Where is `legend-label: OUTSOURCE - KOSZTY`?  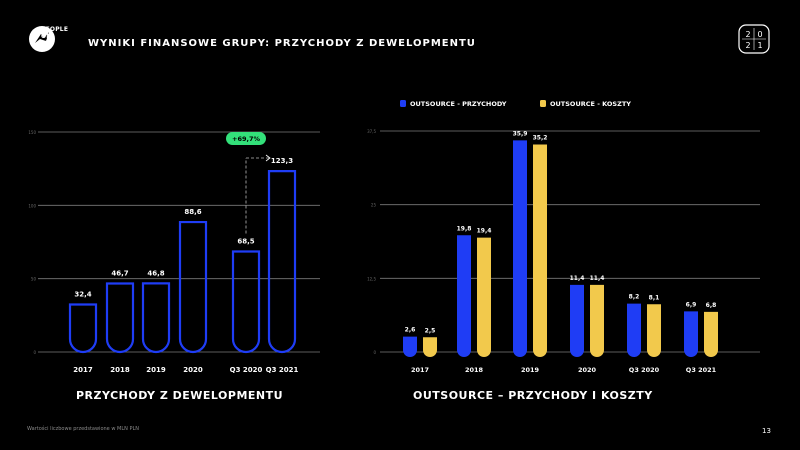
legend-label: OUTSOURCE - KOSZTY is located at coordinates (590, 104).